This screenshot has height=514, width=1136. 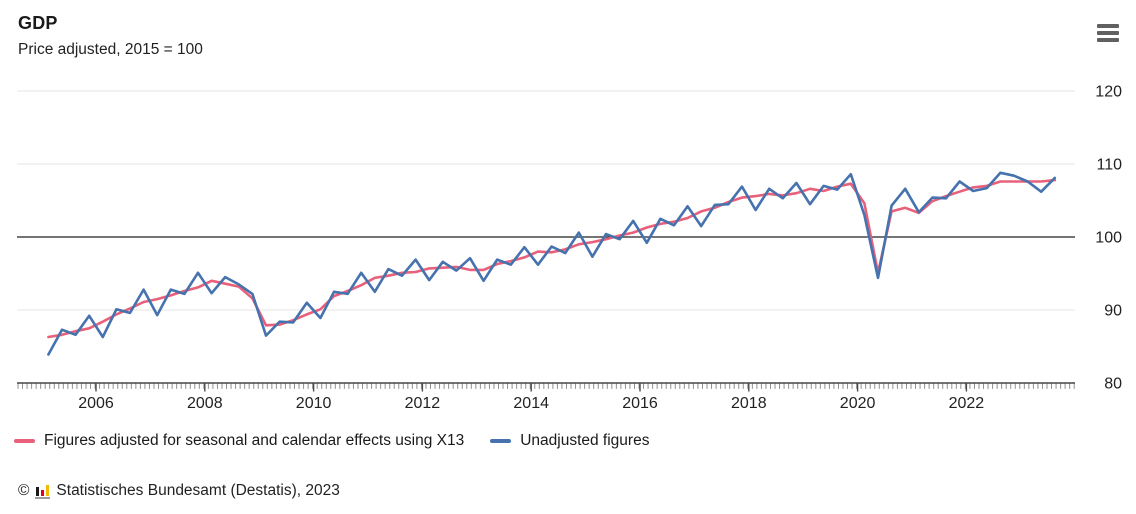 What do you see at coordinates (1113, 384) in the screenshot?
I see `y-axis-label: 80` at bounding box center [1113, 384].